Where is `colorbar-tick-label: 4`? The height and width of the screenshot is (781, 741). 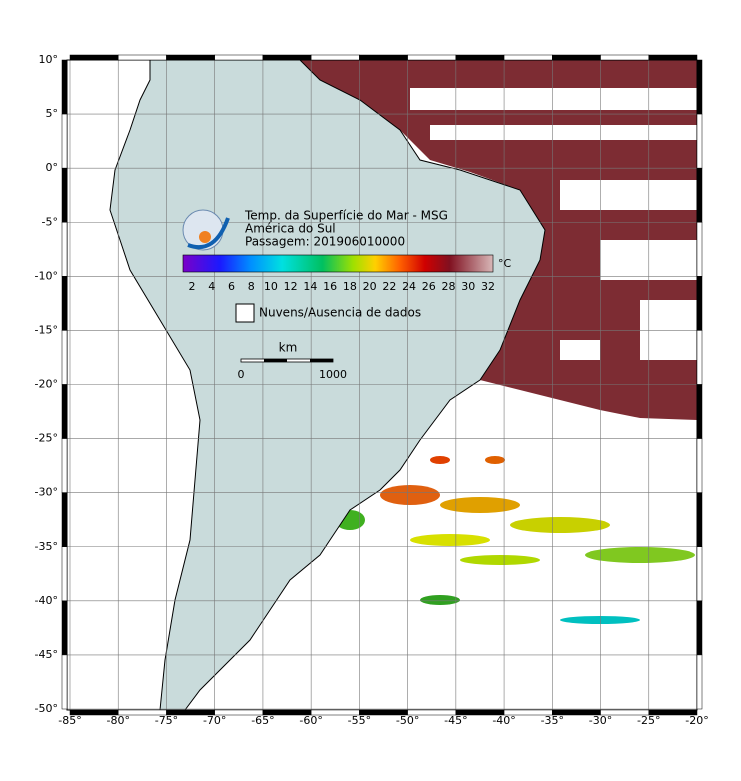
colorbar-tick-label: 4 is located at coordinates (211, 286).